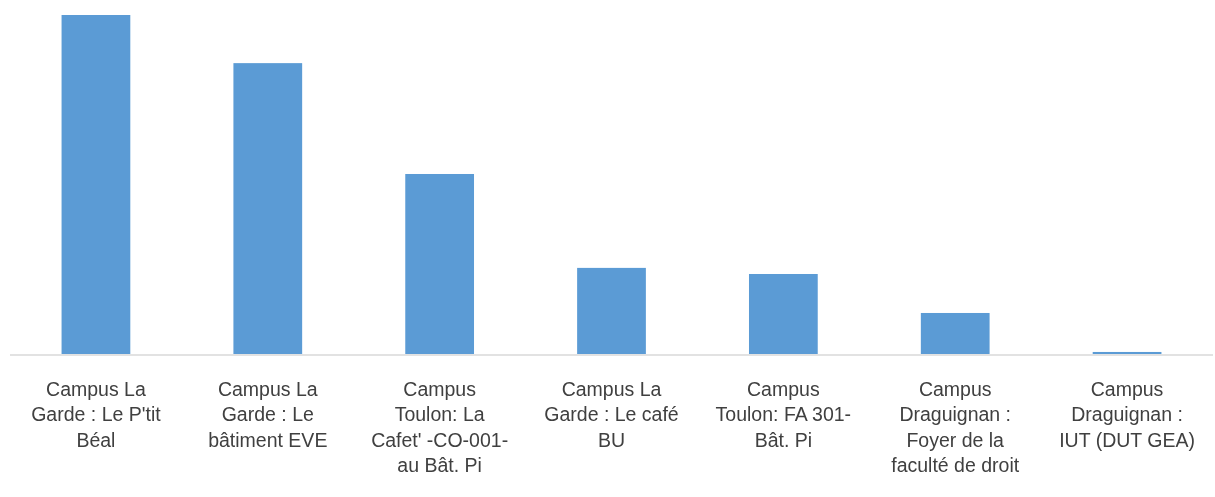 The image size is (1215, 497). I want to click on x-tick-label: Campus La Garde : Le P'tit Béal, so click(96, 414).